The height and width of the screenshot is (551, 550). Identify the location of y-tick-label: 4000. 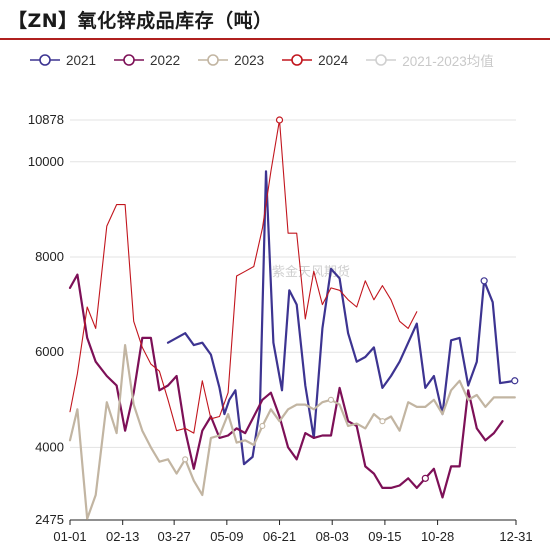
(49, 446).